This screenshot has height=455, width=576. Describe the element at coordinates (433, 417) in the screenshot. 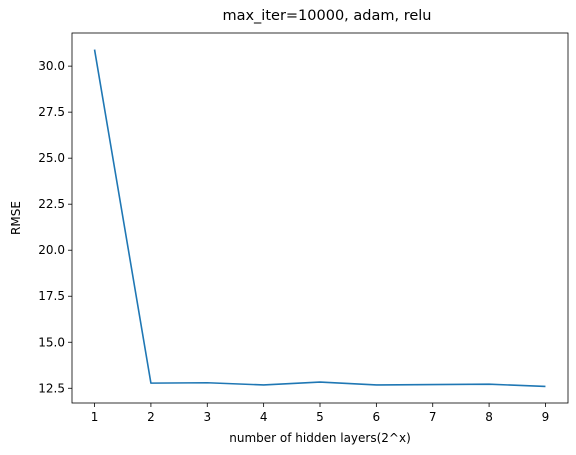

I see `x-tick-label: 7` at that location.